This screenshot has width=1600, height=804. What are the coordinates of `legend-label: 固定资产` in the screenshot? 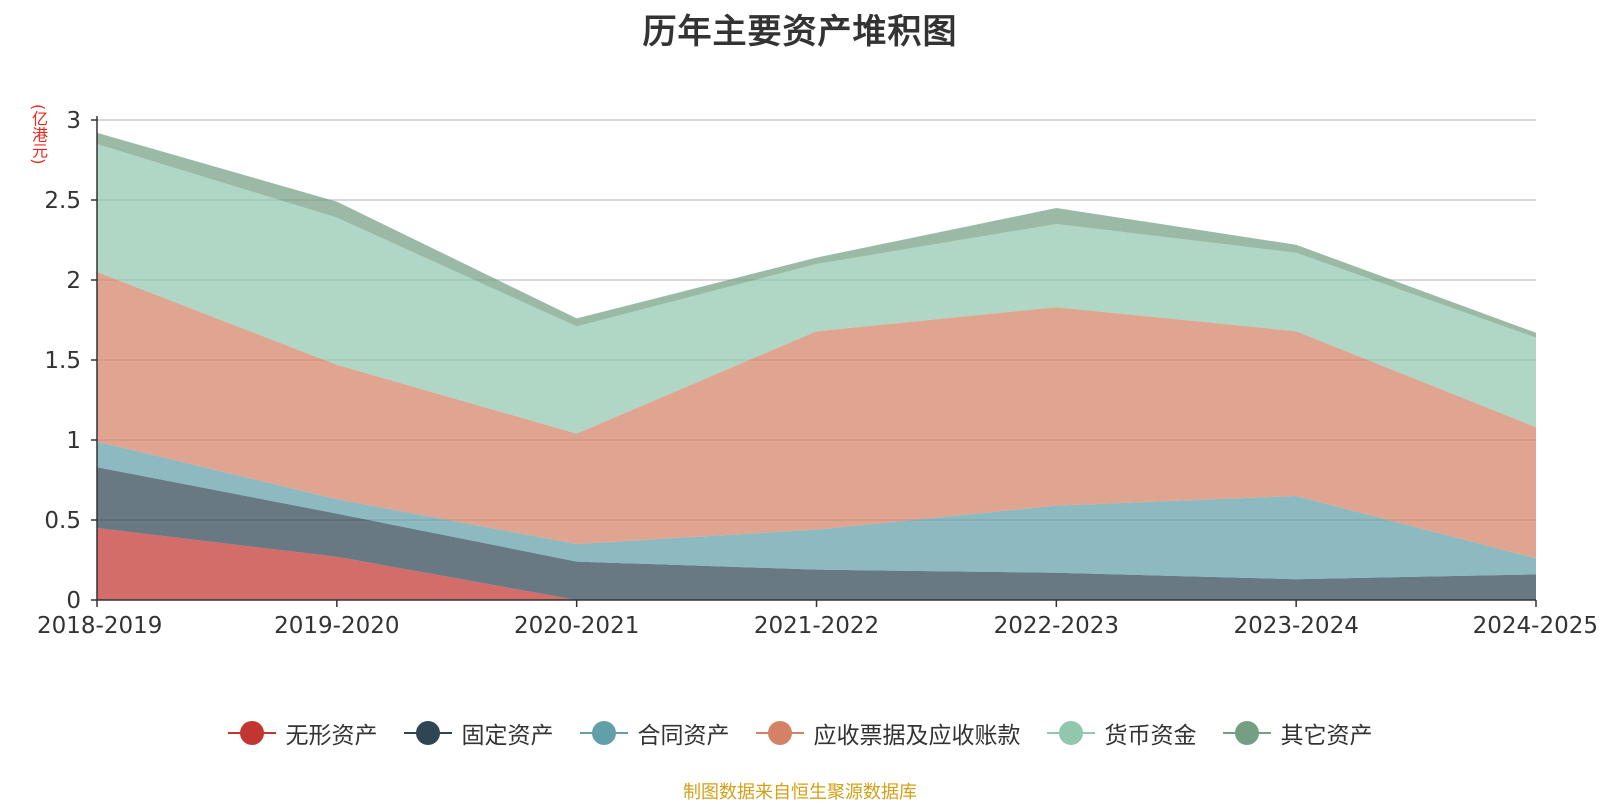 It's located at (507, 736).